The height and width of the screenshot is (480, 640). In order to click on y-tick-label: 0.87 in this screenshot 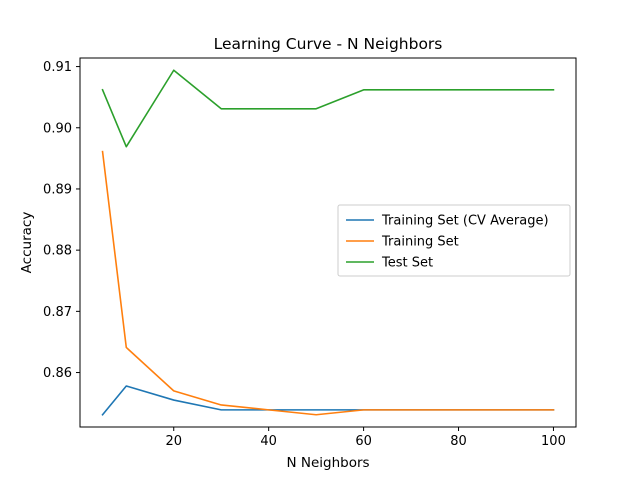, I will do `click(57, 312)`.